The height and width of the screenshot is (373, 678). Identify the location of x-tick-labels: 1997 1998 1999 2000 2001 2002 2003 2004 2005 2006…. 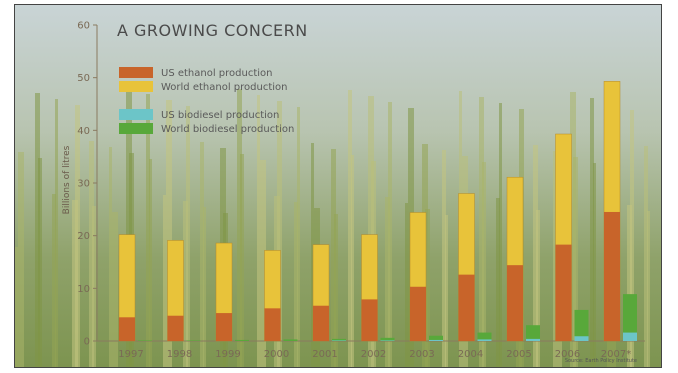
(374, 354).